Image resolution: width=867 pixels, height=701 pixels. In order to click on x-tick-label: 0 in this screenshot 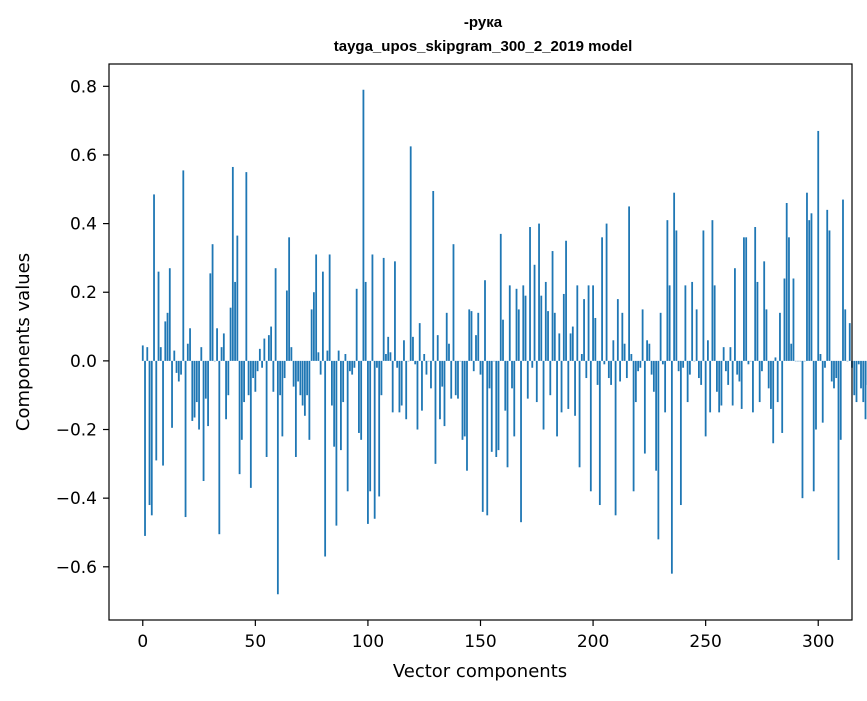, I will do `click(142, 642)`.